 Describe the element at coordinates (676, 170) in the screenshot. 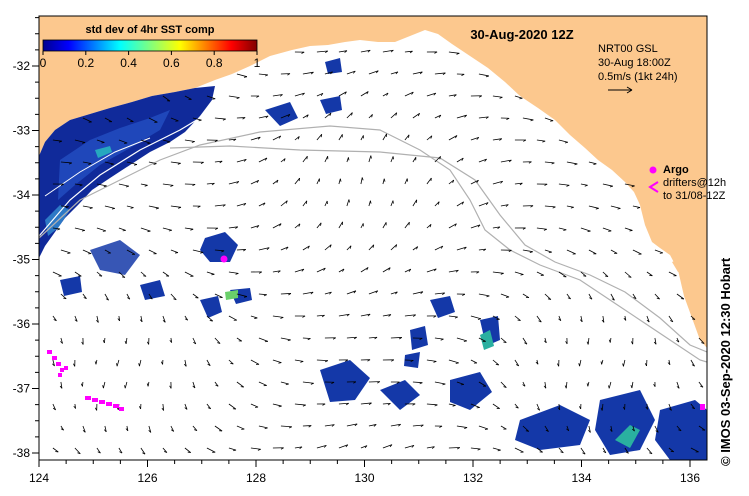

I see `argo-label: Argo` at that location.